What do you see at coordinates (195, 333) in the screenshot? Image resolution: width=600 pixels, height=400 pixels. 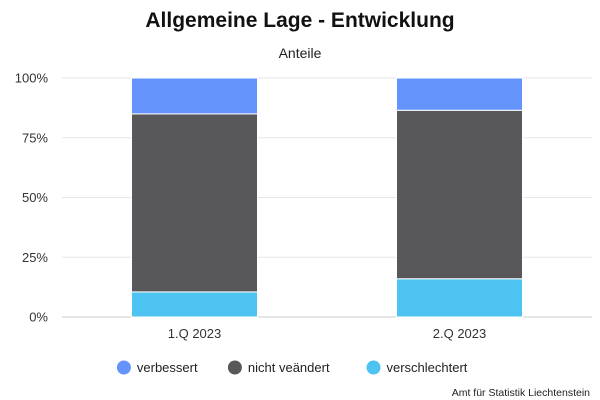 I see `x-tick-label: 1.Q 2023` at bounding box center [195, 333].